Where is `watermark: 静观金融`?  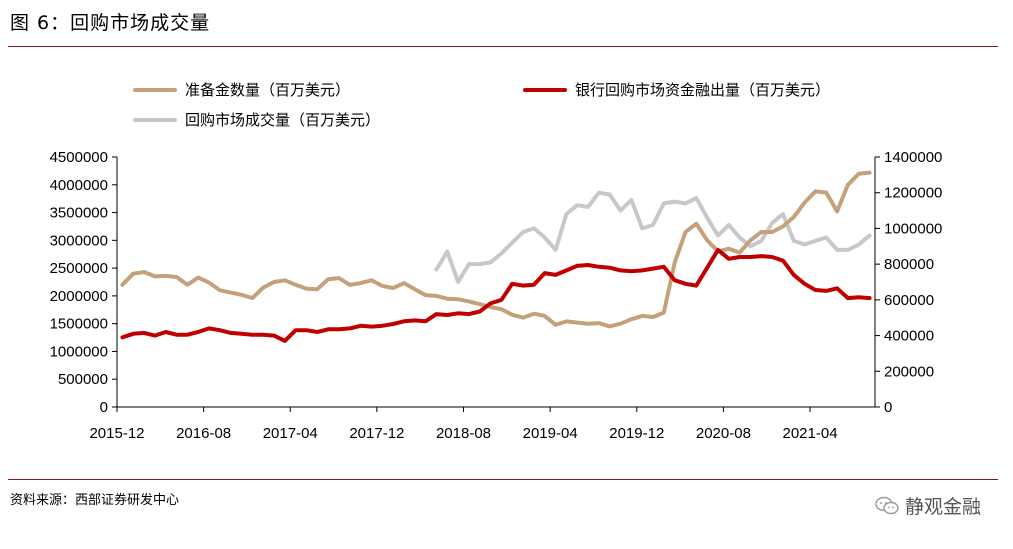
watermark: 静观金融 is located at coordinates (928, 505).